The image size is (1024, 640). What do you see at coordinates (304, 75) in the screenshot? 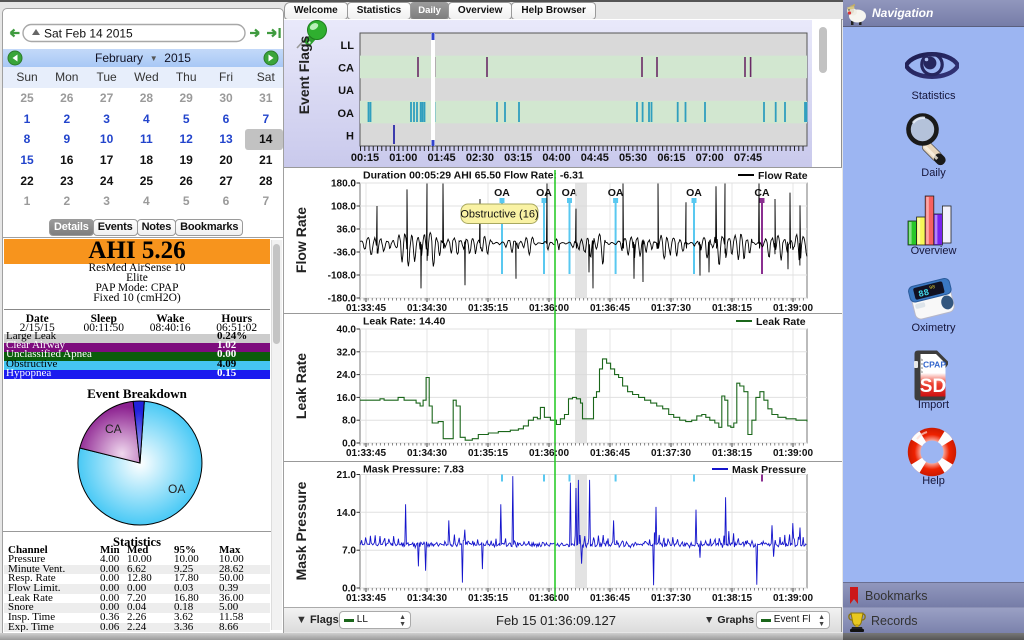
I see `svg-text: Event Flags` at bounding box center [304, 75].